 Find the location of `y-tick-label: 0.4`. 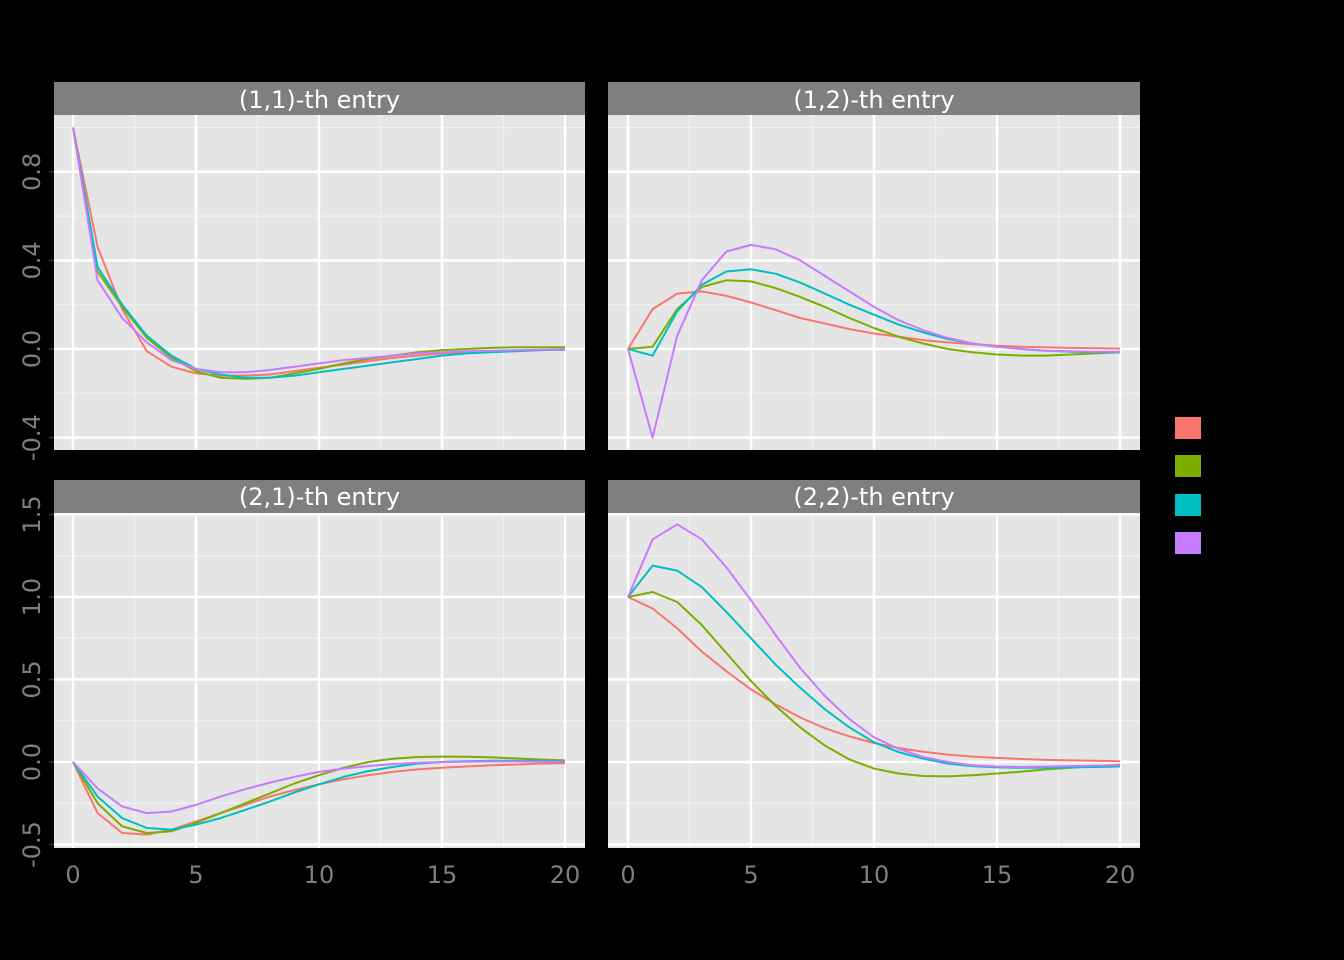

y-tick-label: 0.4 is located at coordinates (32, 260).